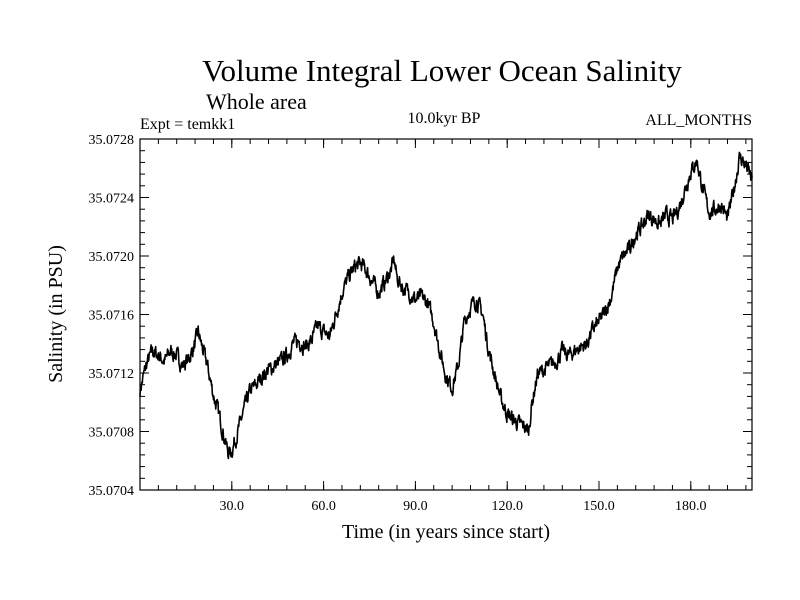  What do you see at coordinates (415, 506) in the screenshot?
I see `x-tick-label: 90.0` at bounding box center [415, 506].